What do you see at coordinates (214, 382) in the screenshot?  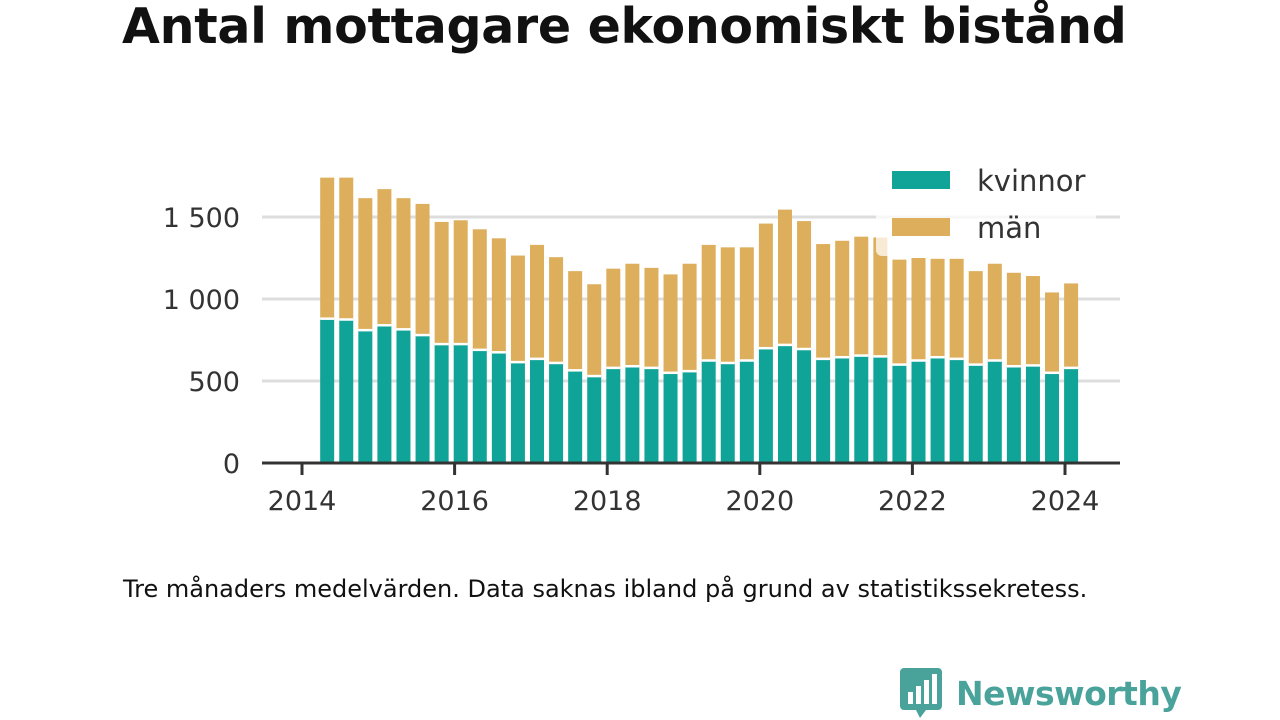 I see `y-tick-label: 500` at bounding box center [214, 382].